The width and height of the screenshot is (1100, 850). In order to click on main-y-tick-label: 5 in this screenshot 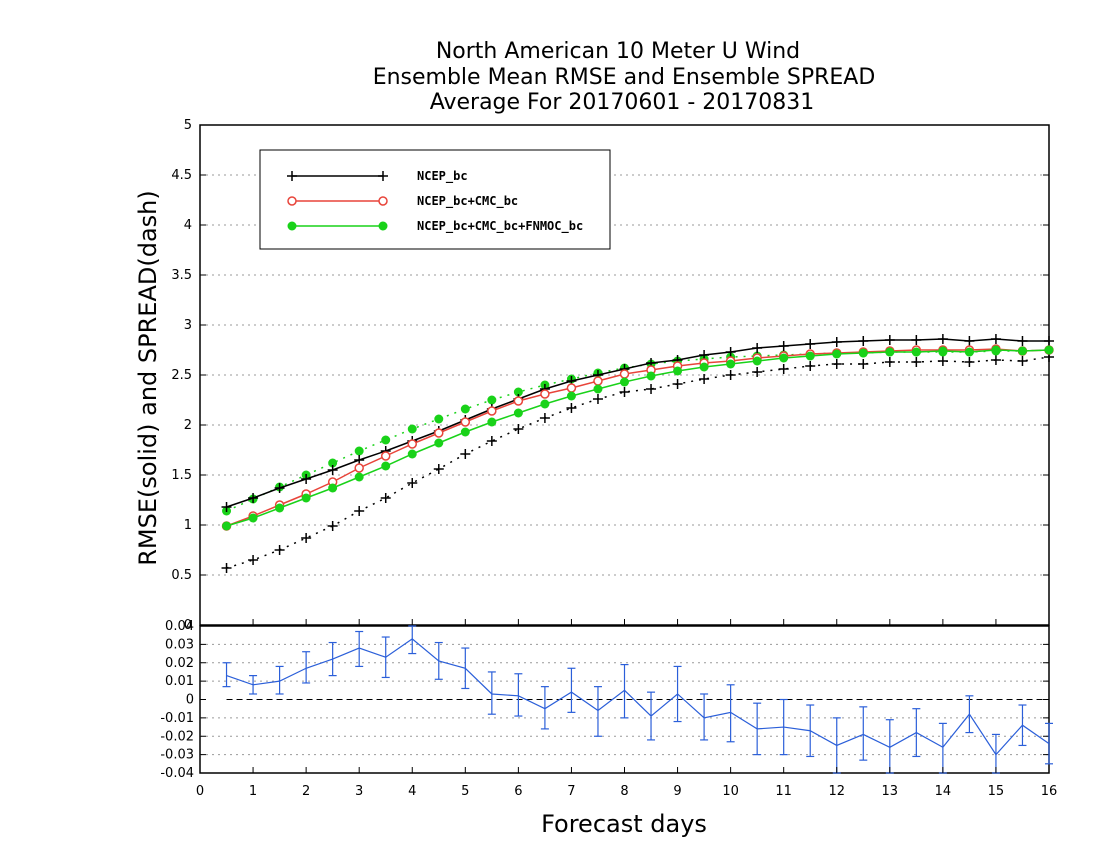, I will do `click(188, 125)`.